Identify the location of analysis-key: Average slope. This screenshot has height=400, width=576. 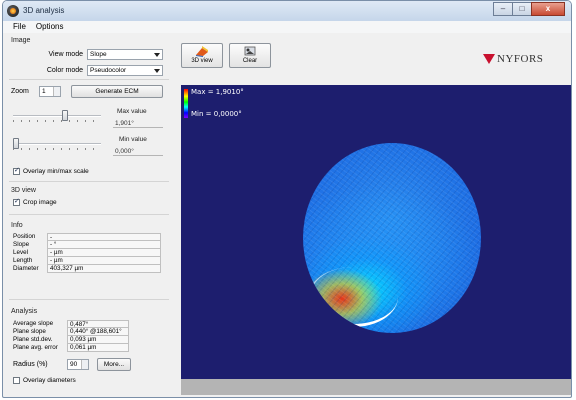
(33, 323).